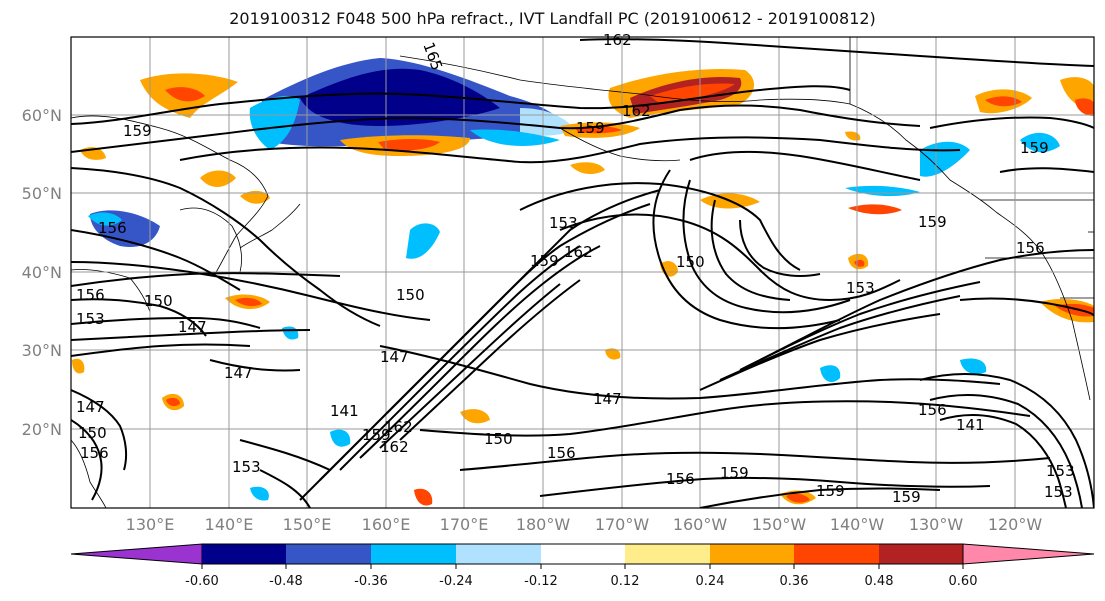 Image resolution: width=1105 pixels, height=601 pixels. I want to click on colorbar-ticks, so click(582, 566).